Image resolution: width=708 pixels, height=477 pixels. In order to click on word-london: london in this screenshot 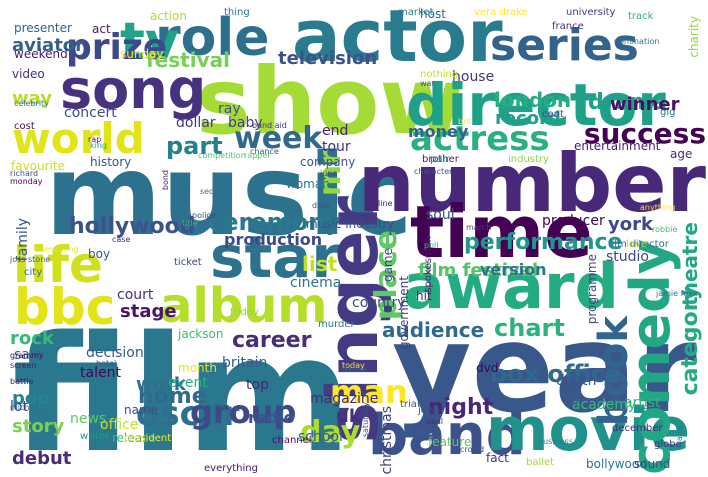, I will do `click(533, 100)`.